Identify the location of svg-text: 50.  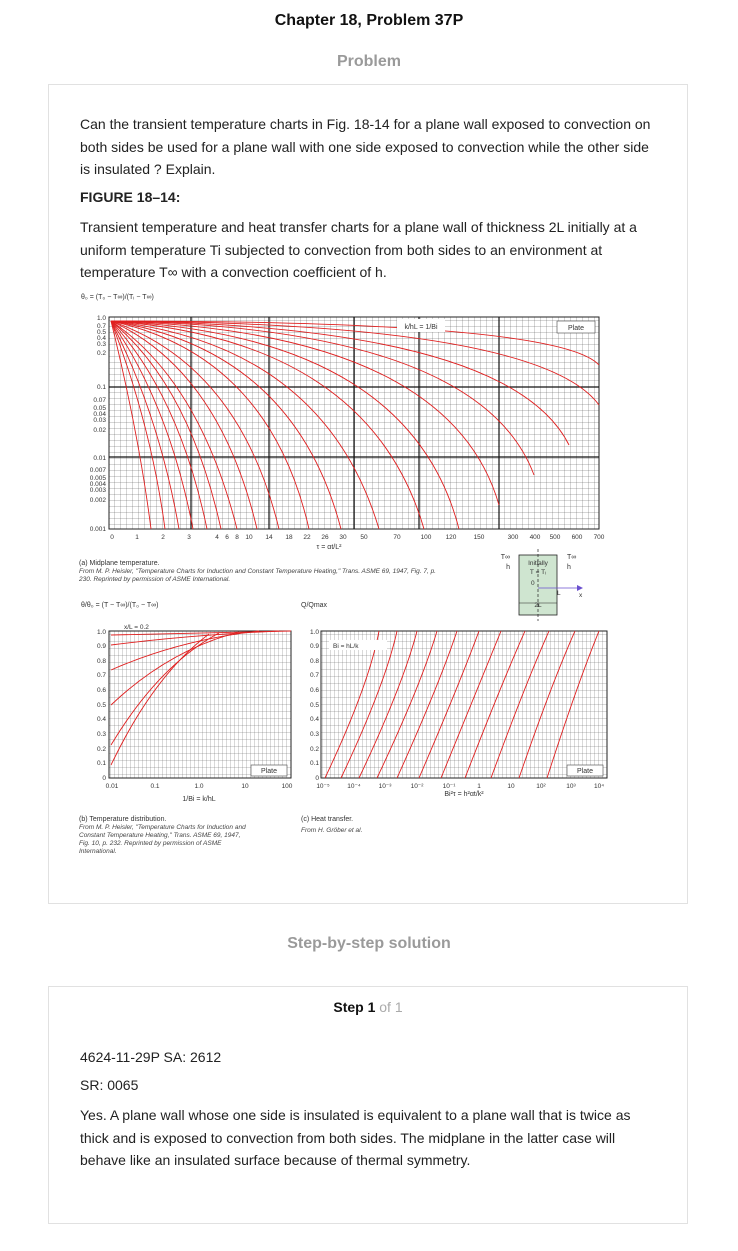
(364, 537).